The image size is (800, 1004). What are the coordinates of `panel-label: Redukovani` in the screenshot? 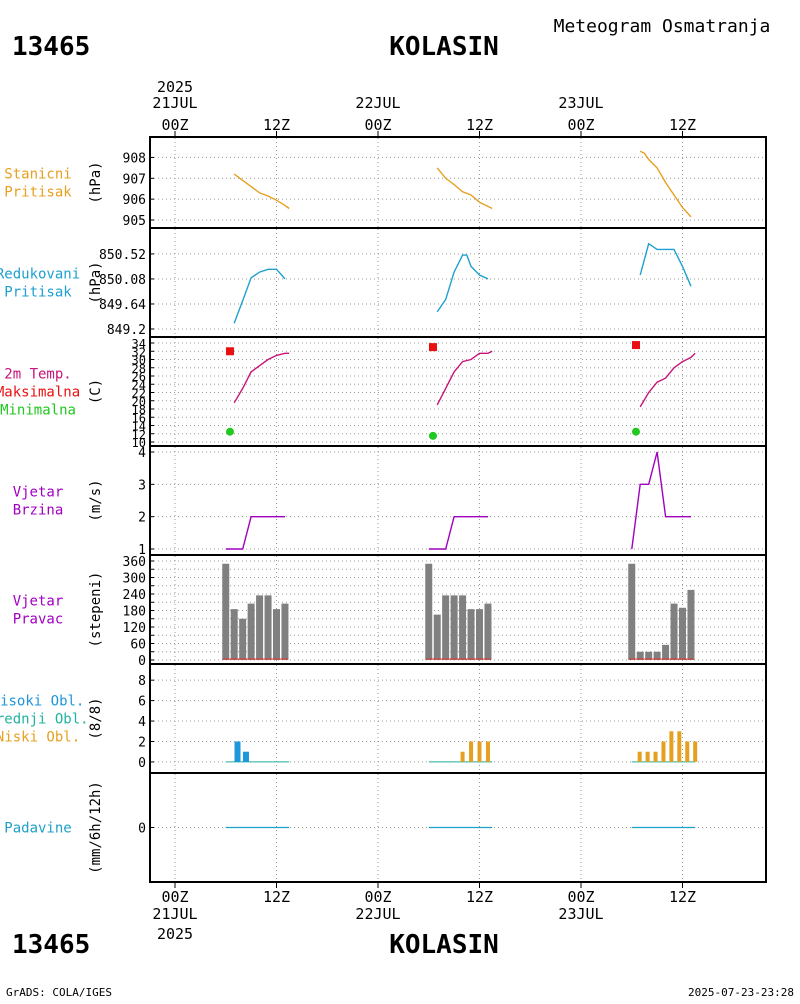 It's located at (40, 275).